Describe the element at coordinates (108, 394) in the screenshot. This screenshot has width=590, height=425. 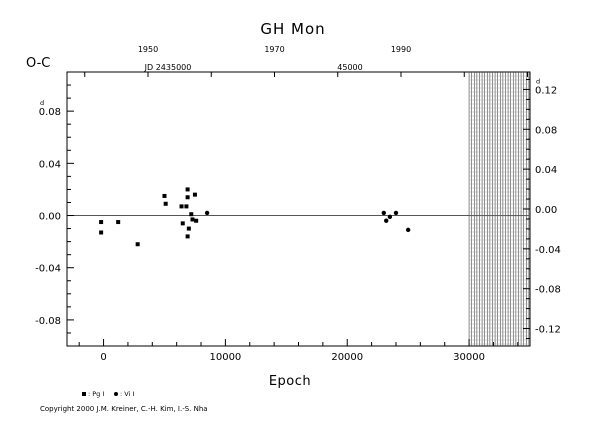
I see `legend: : Pg I : Vi I` at that location.